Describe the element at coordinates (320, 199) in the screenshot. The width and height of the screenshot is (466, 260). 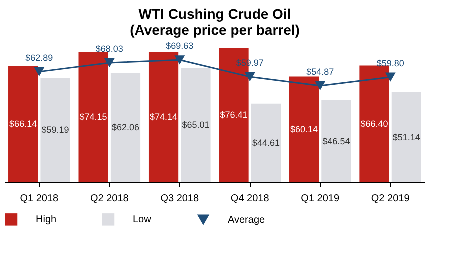
I see `x-tick-label: Q1 2019` at that location.